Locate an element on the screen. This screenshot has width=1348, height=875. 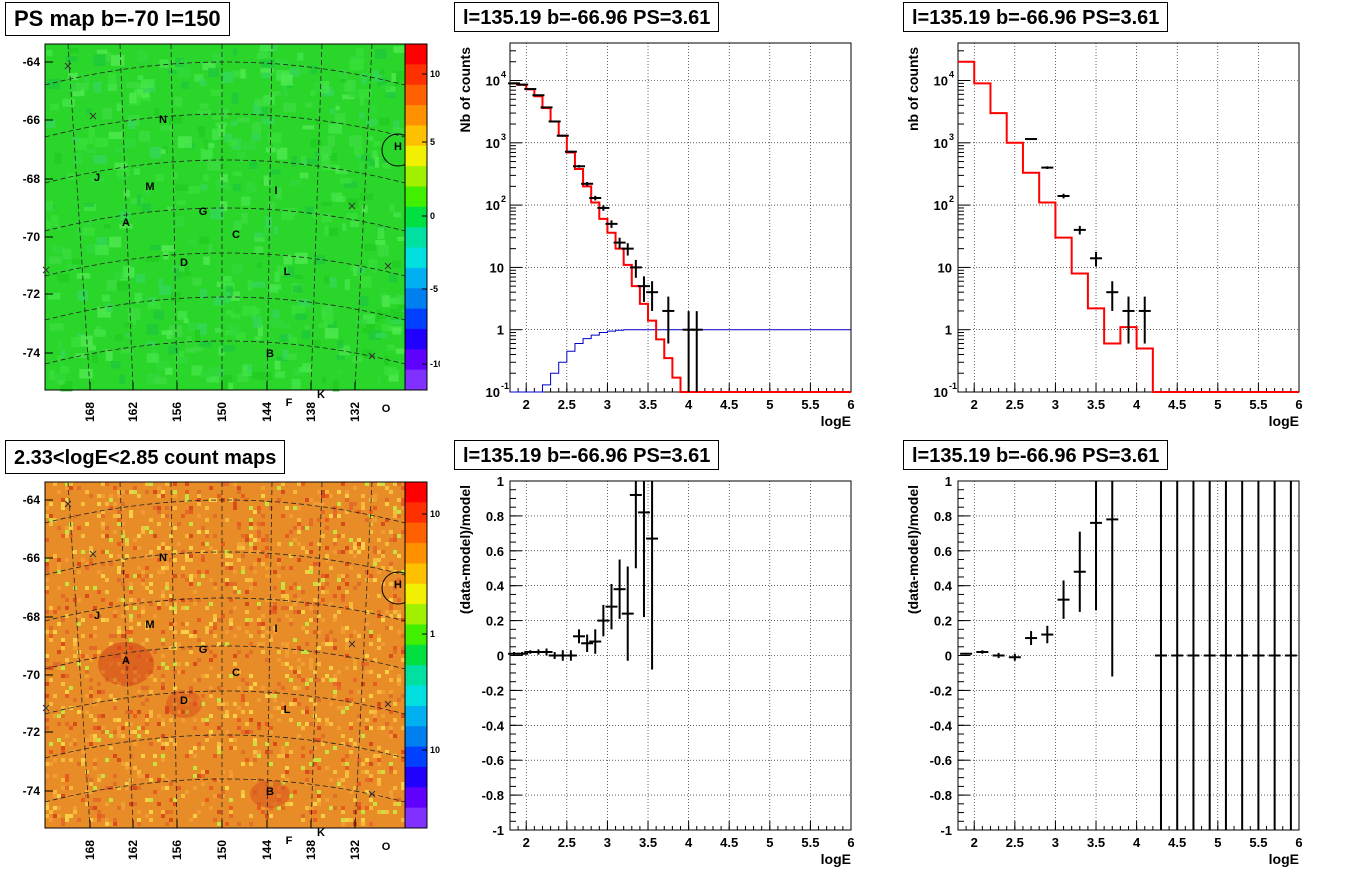
x-tick-label: 3 is located at coordinates (607, 404).